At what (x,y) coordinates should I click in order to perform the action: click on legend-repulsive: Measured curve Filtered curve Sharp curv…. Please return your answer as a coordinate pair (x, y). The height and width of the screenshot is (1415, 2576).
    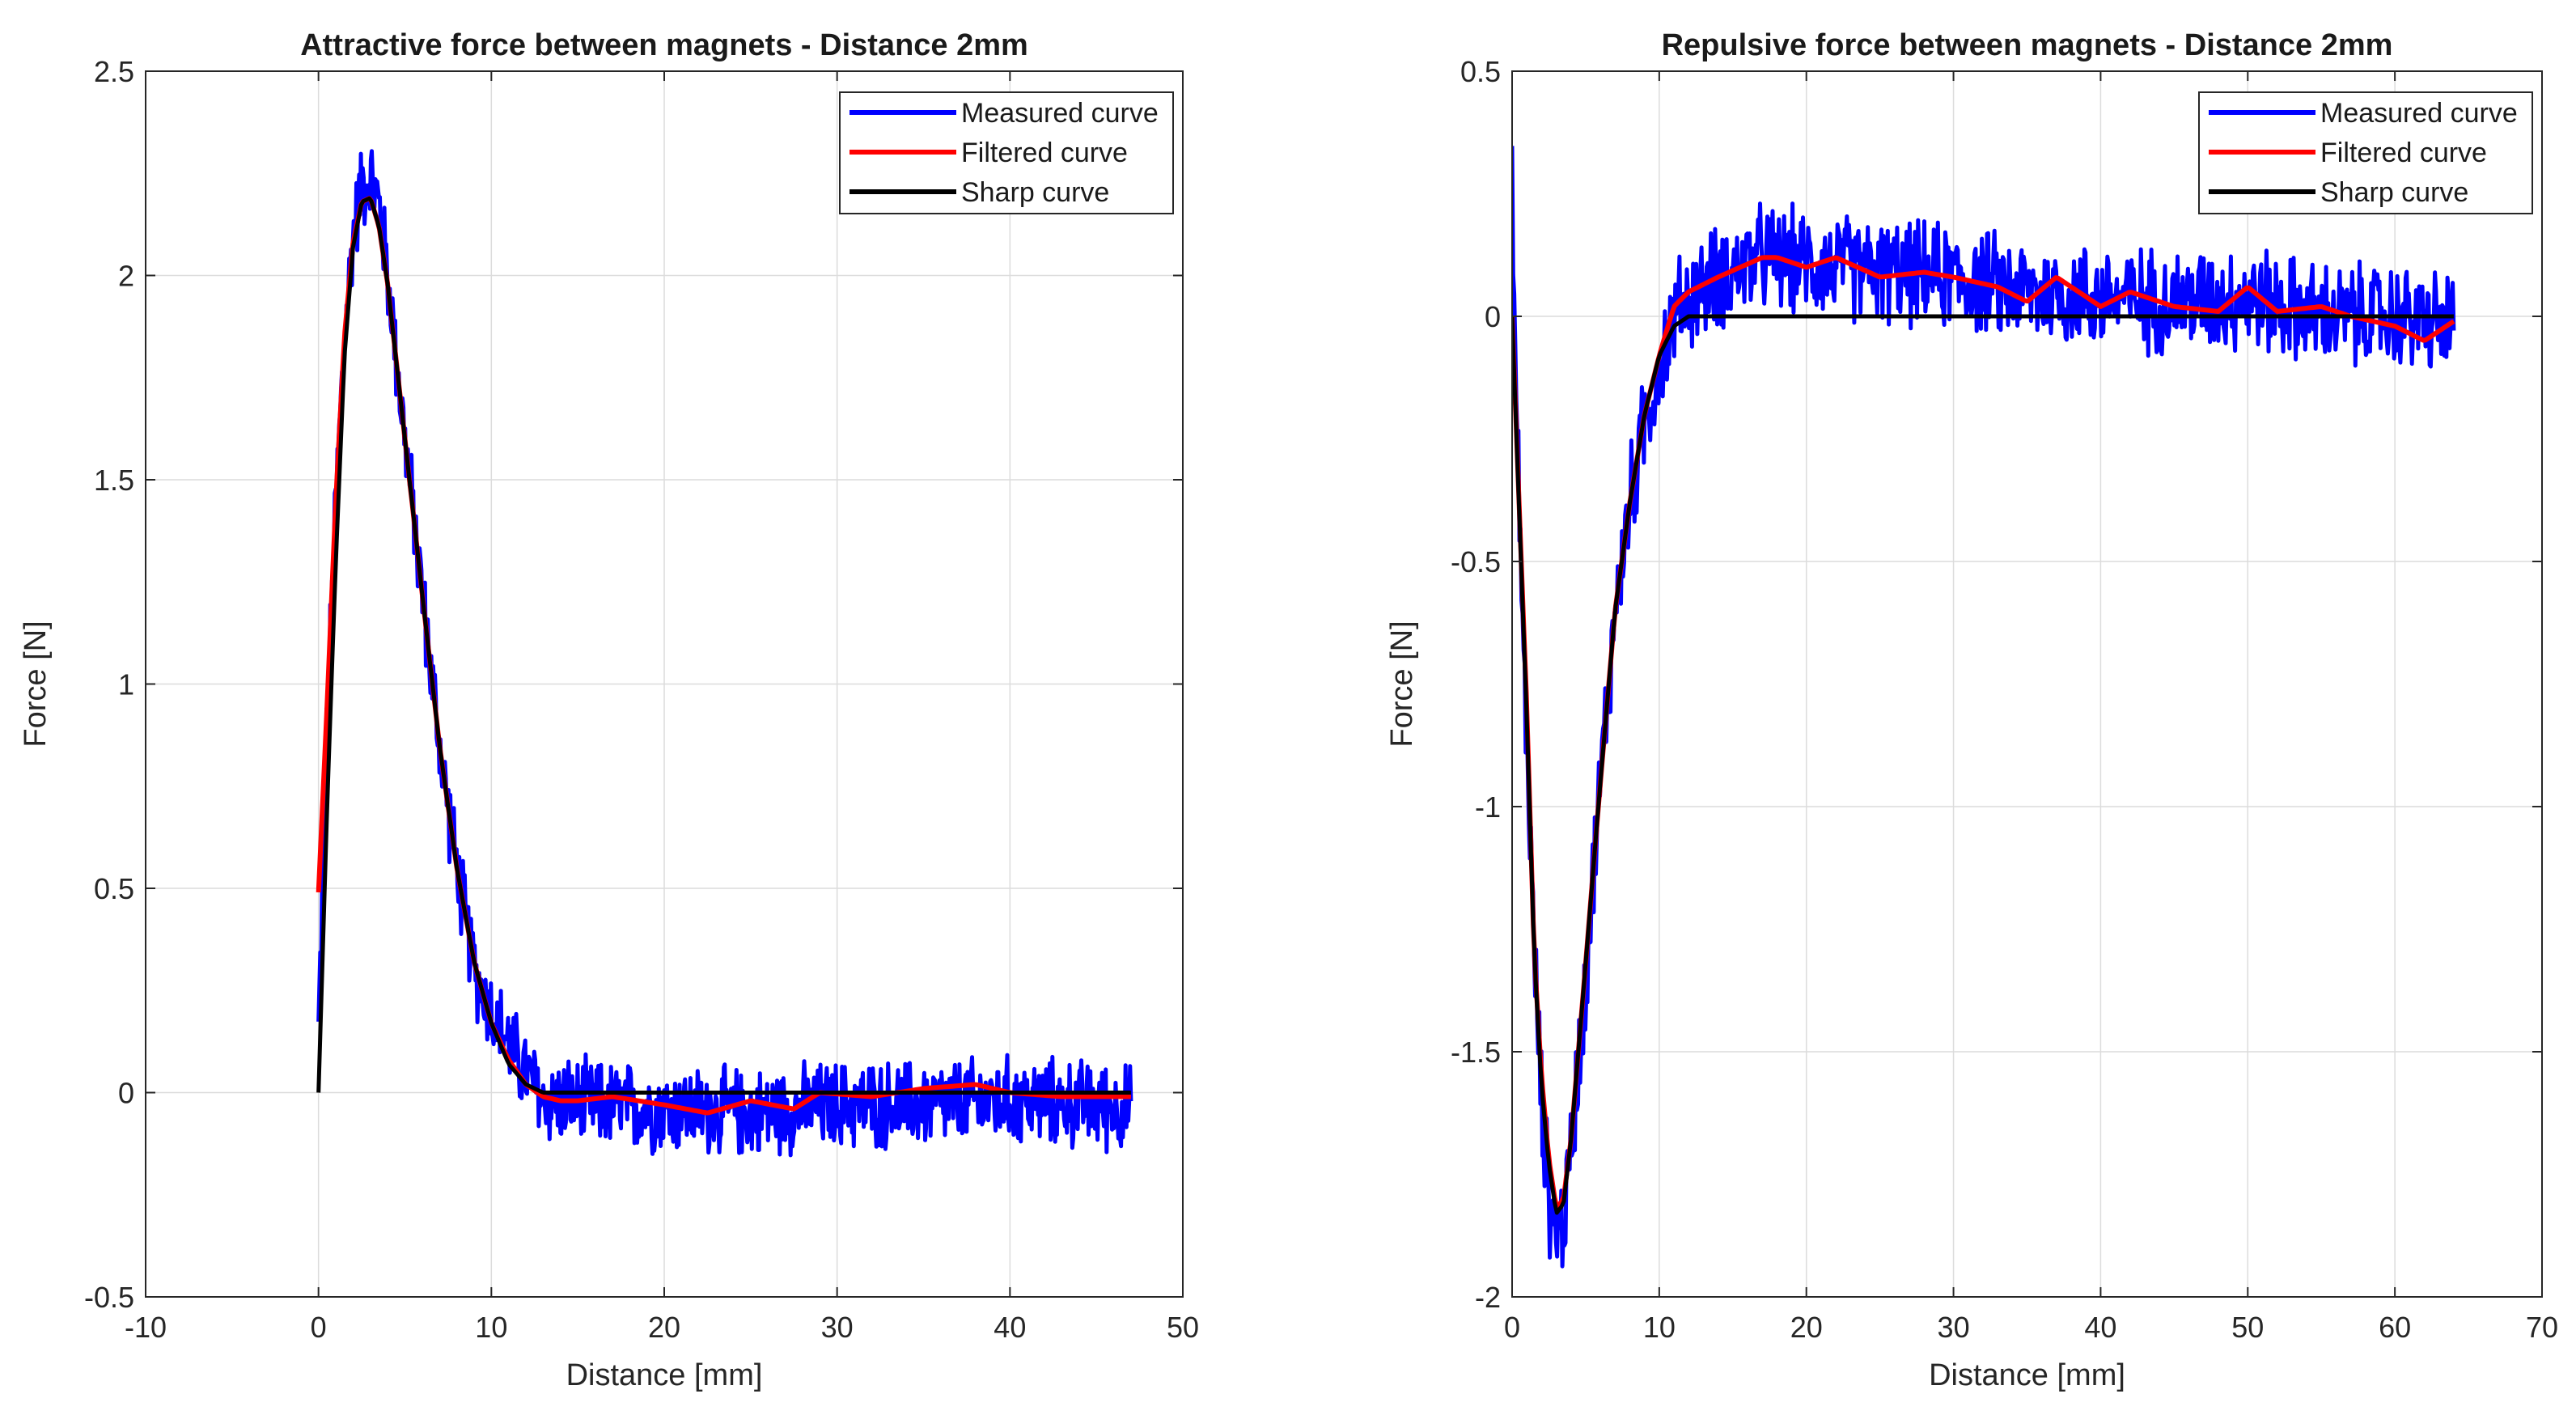
    Looking at the image, I should click on (2365, 152).